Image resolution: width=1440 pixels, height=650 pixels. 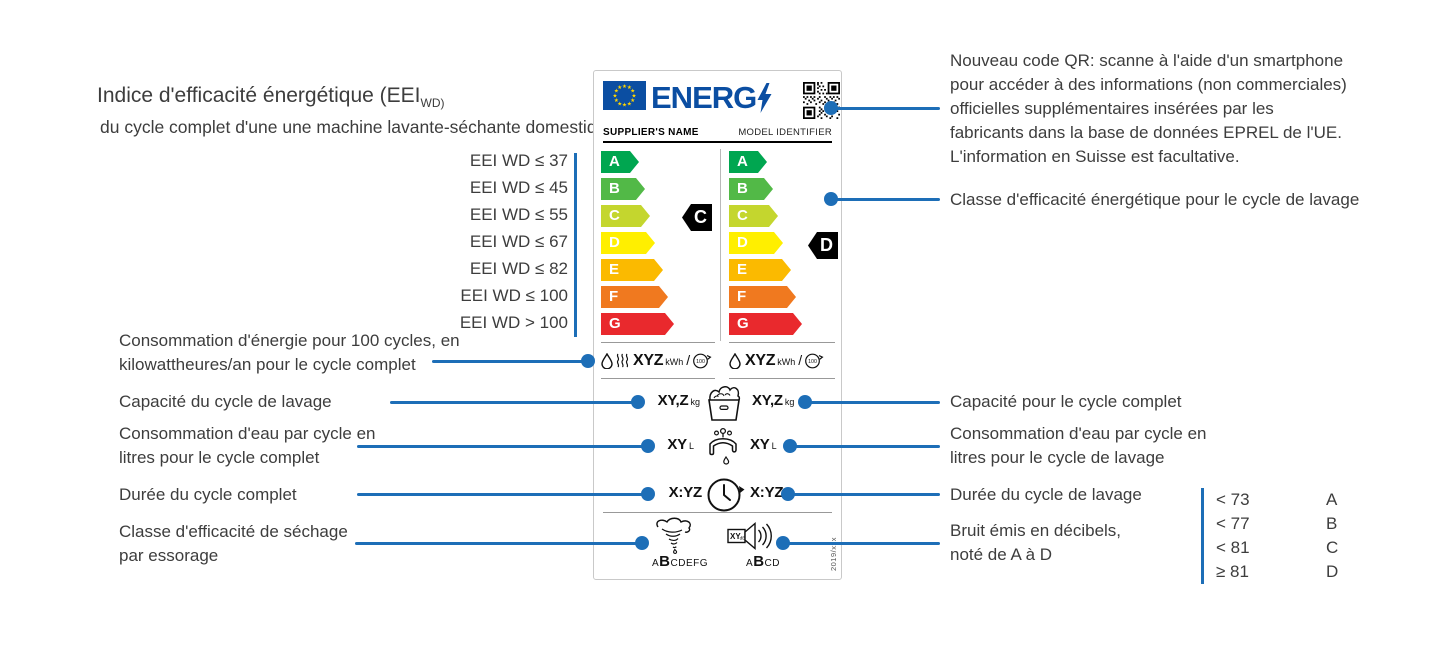 What do you see at coordinates (783, 543) in the screenshot?
I see `connector-dot-noise` at bounding box center [783, 543].